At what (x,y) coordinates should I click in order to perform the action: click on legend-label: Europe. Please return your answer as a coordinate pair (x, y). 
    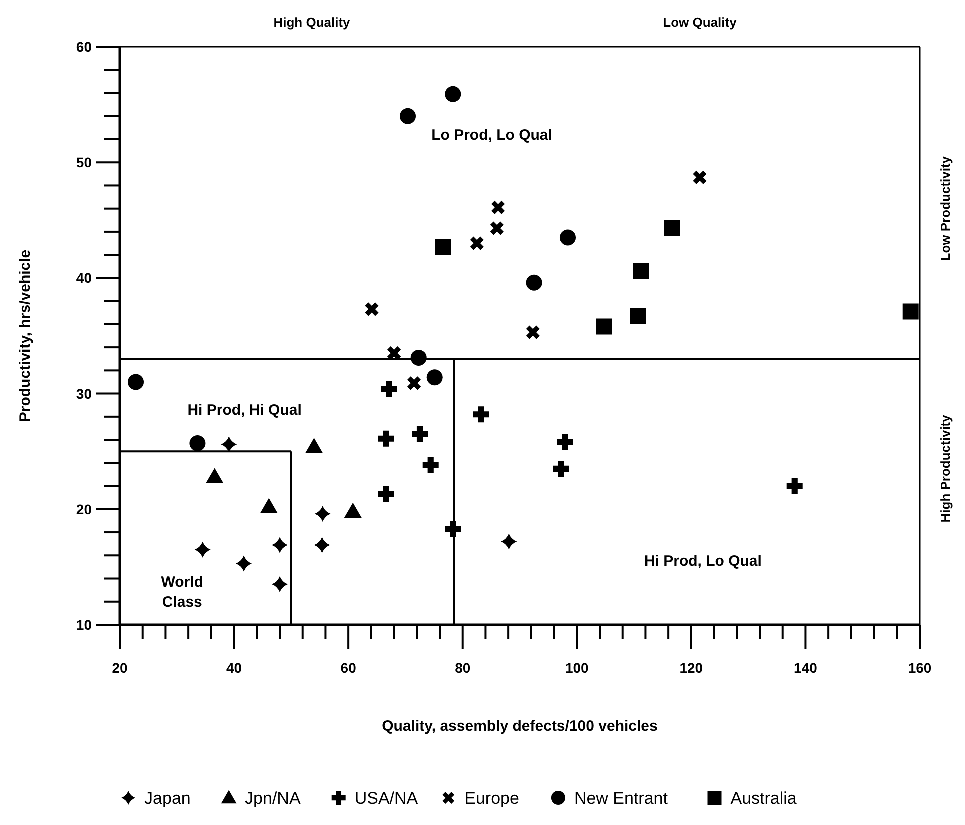
    Looking at the image, I should click on (492, 798).